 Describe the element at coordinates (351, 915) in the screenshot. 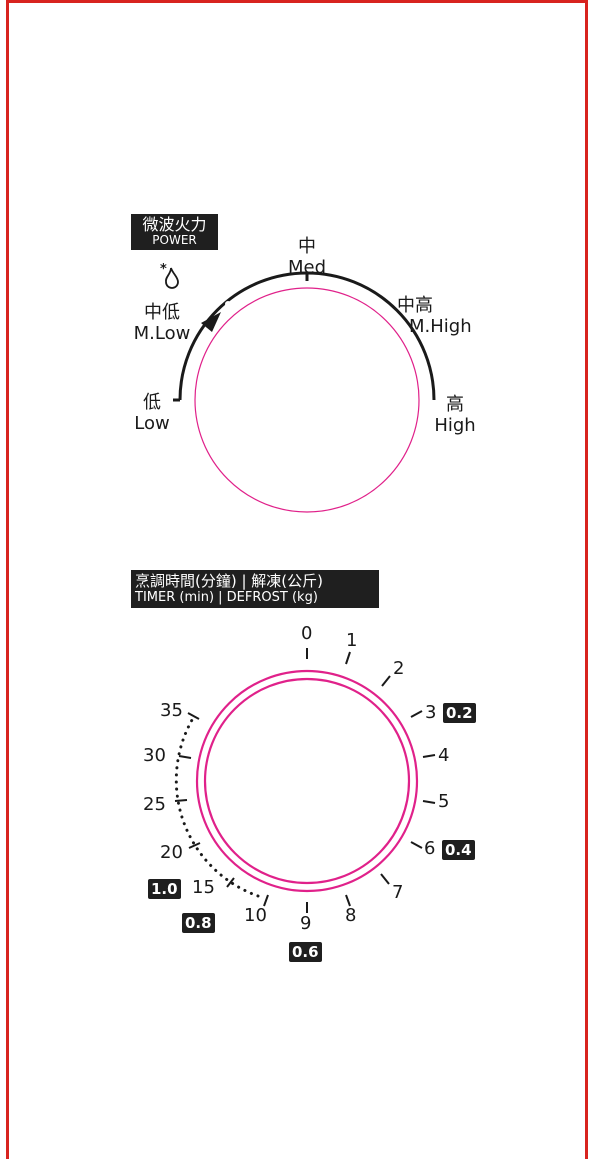

I see `timer-num-8: 8` at that location.